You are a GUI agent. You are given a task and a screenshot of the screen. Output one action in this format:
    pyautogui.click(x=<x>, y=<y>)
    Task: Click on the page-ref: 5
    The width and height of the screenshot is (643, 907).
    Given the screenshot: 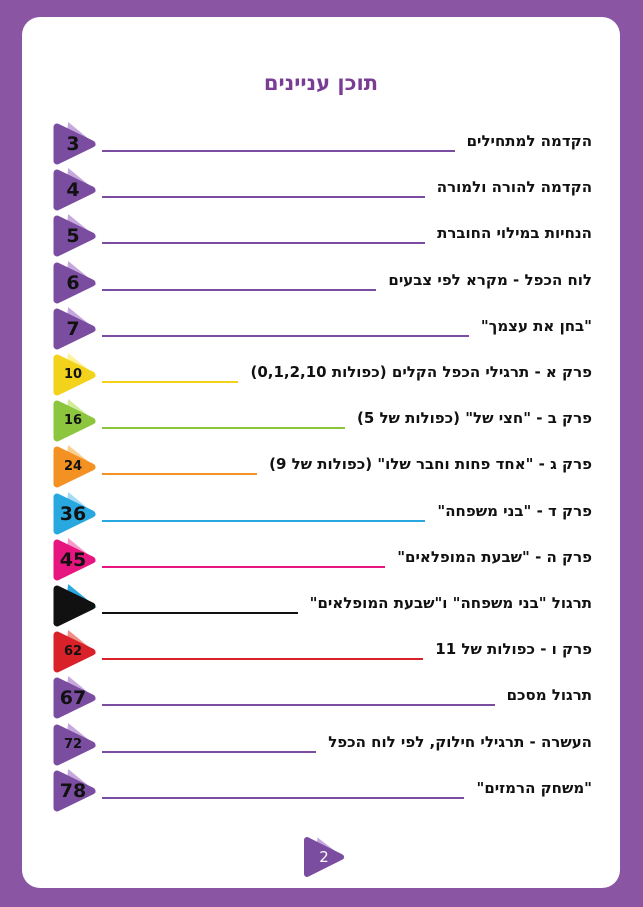 What is the action you would take?
    pyautogui.click(x=73, y=236)
    